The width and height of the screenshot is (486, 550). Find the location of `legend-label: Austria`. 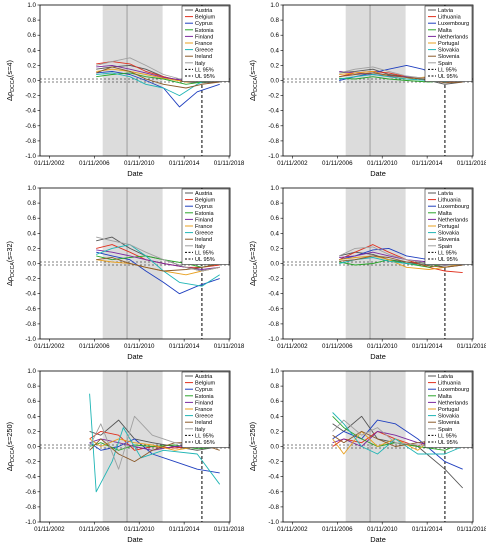

legend-label: Austria is located at coordinates (204, 11).